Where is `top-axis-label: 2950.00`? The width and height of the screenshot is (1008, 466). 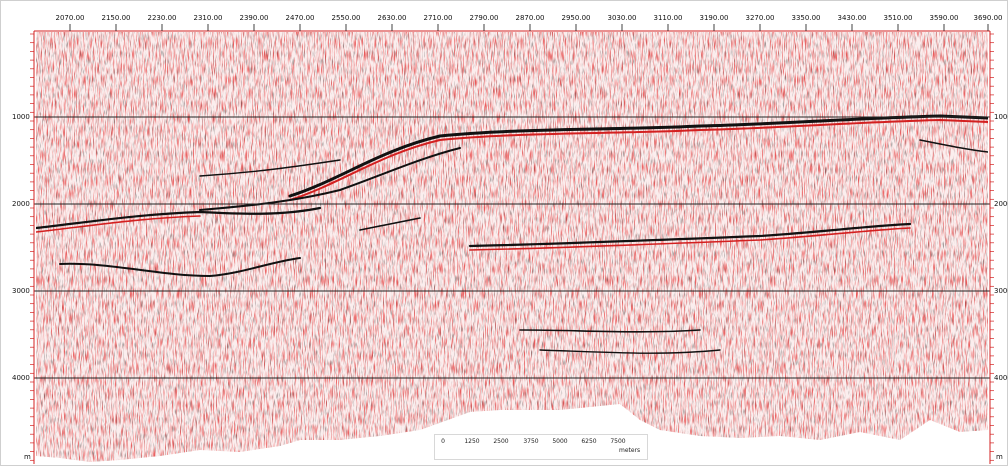
top-axis-label: 2950.00 is located at coordinates (576, 18).